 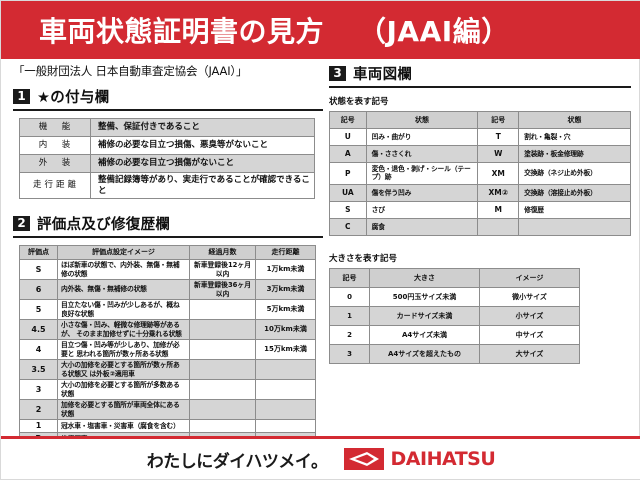 What do you see at coordinates (123, 409) in the screenshot?
I see `eval-desc: 加修を必要とする箇所が車両全体にある状態` at bounding box center [123, 409].